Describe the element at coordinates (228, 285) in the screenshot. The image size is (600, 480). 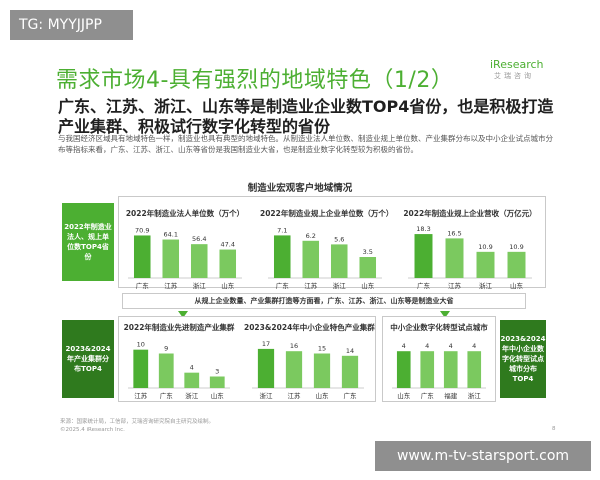
I see `chart-0-category-3: 山东` at that location.